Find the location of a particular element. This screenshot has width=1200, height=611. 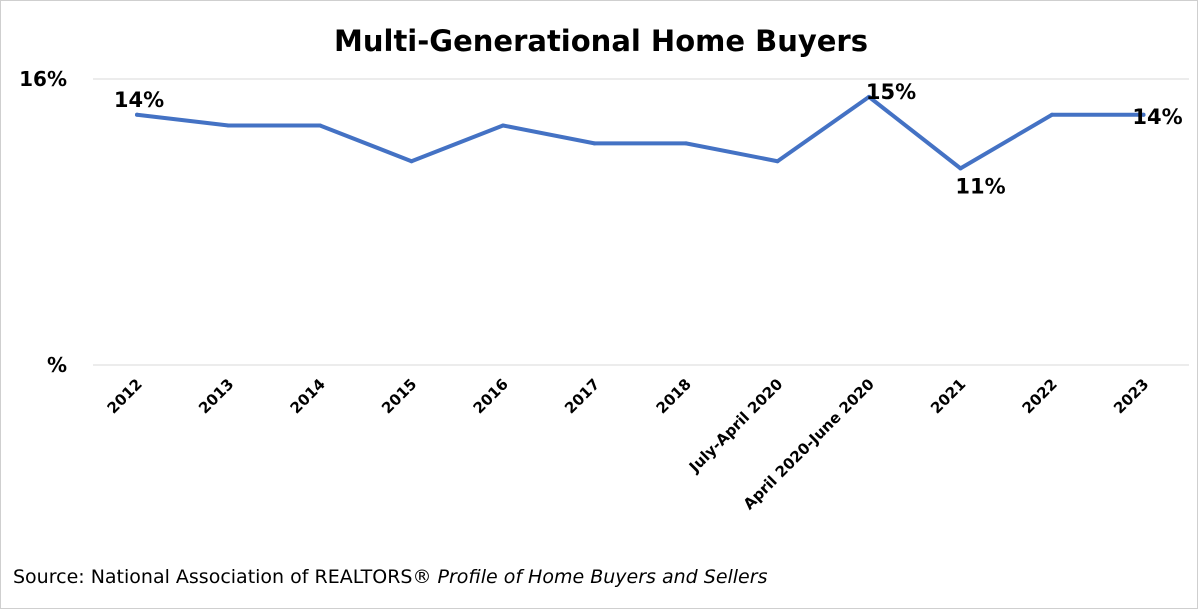

data-label: 11% is located at coordinates (980, 186).